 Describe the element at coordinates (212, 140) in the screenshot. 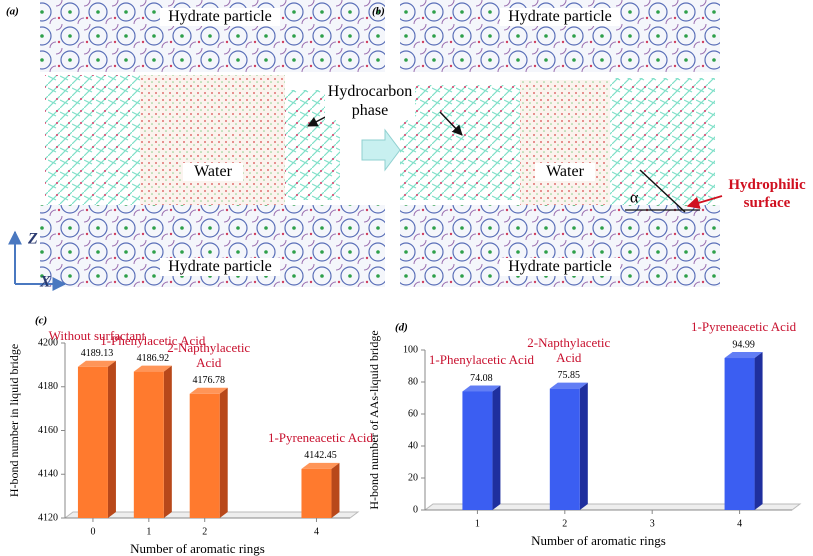

I see `water-a` at that location.